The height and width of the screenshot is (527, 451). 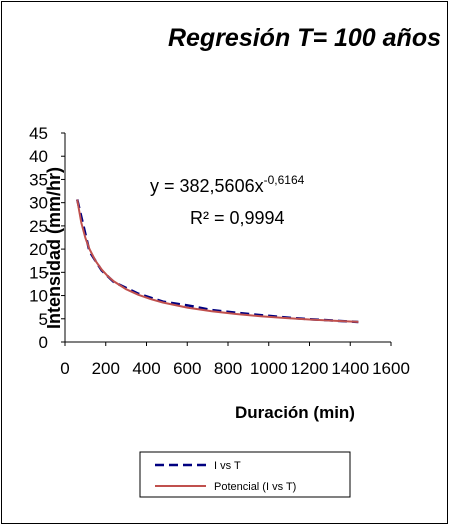 What do you see at coordinates (227, 466) in the screenshot?
I see `legend-label-series-1: I vs T` at bounding box center [227, 466].